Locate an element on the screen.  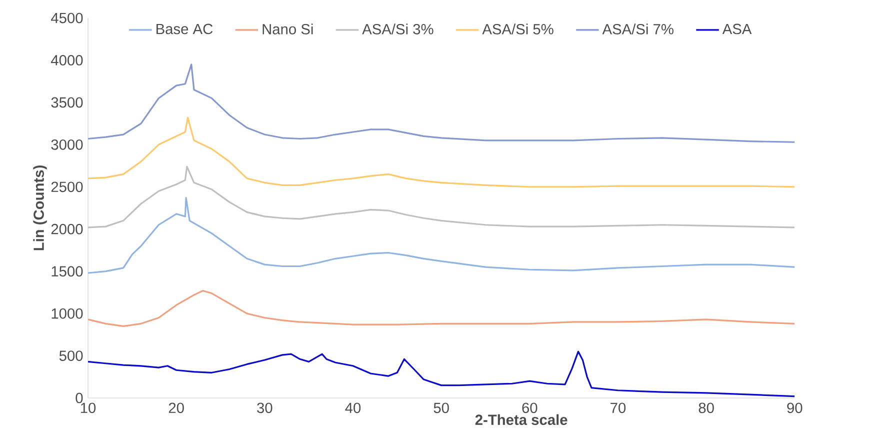
legend-label: Base AC is located at coordinates (184, 29).